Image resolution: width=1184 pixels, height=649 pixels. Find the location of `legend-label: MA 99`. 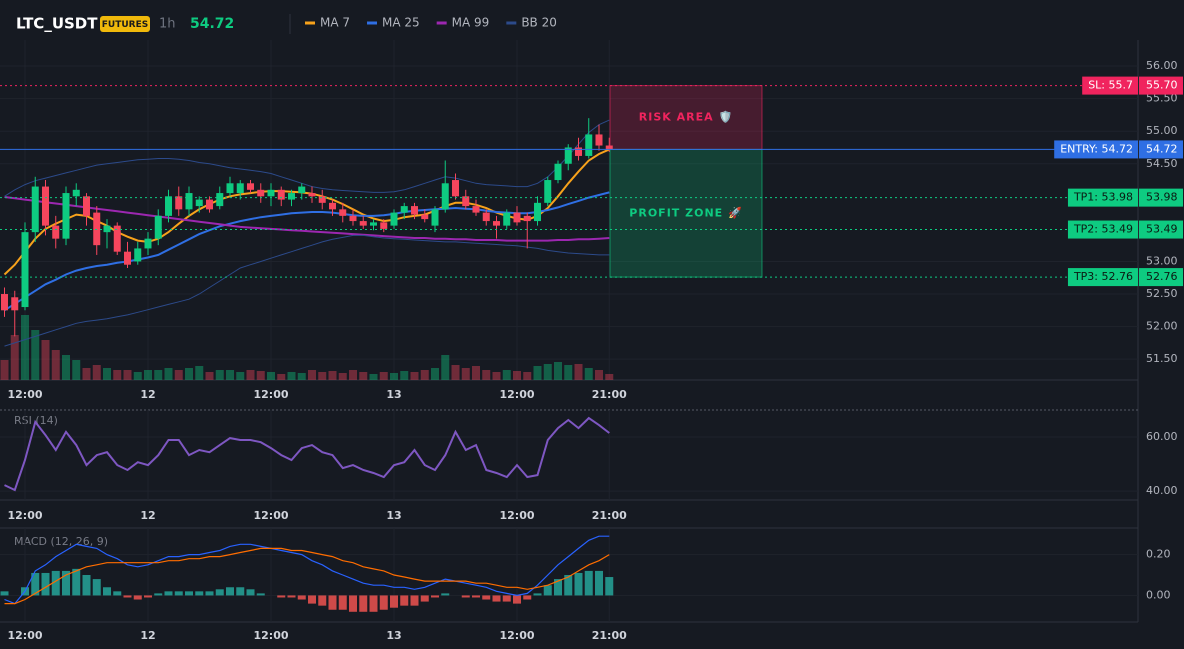

legend-label: MA 99 is located at coordinates (471, 23).